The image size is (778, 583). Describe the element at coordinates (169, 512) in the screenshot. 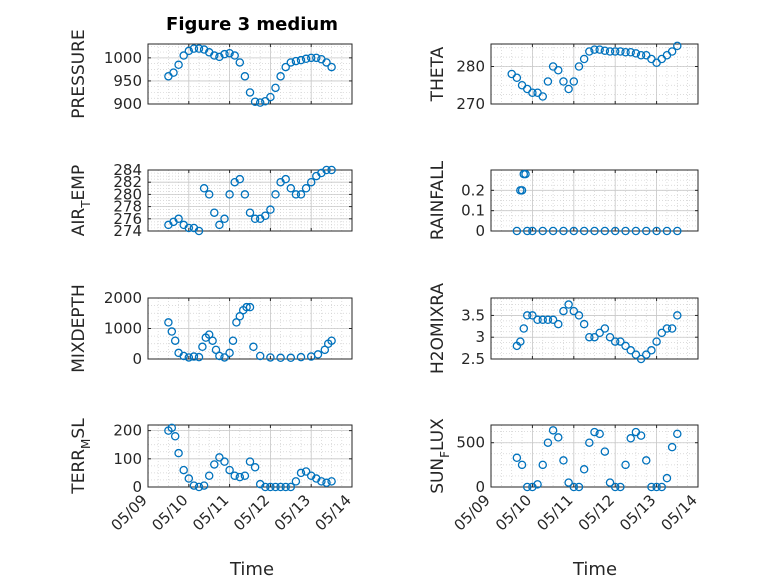

I see `x-tick-label: 05/10` at that location.